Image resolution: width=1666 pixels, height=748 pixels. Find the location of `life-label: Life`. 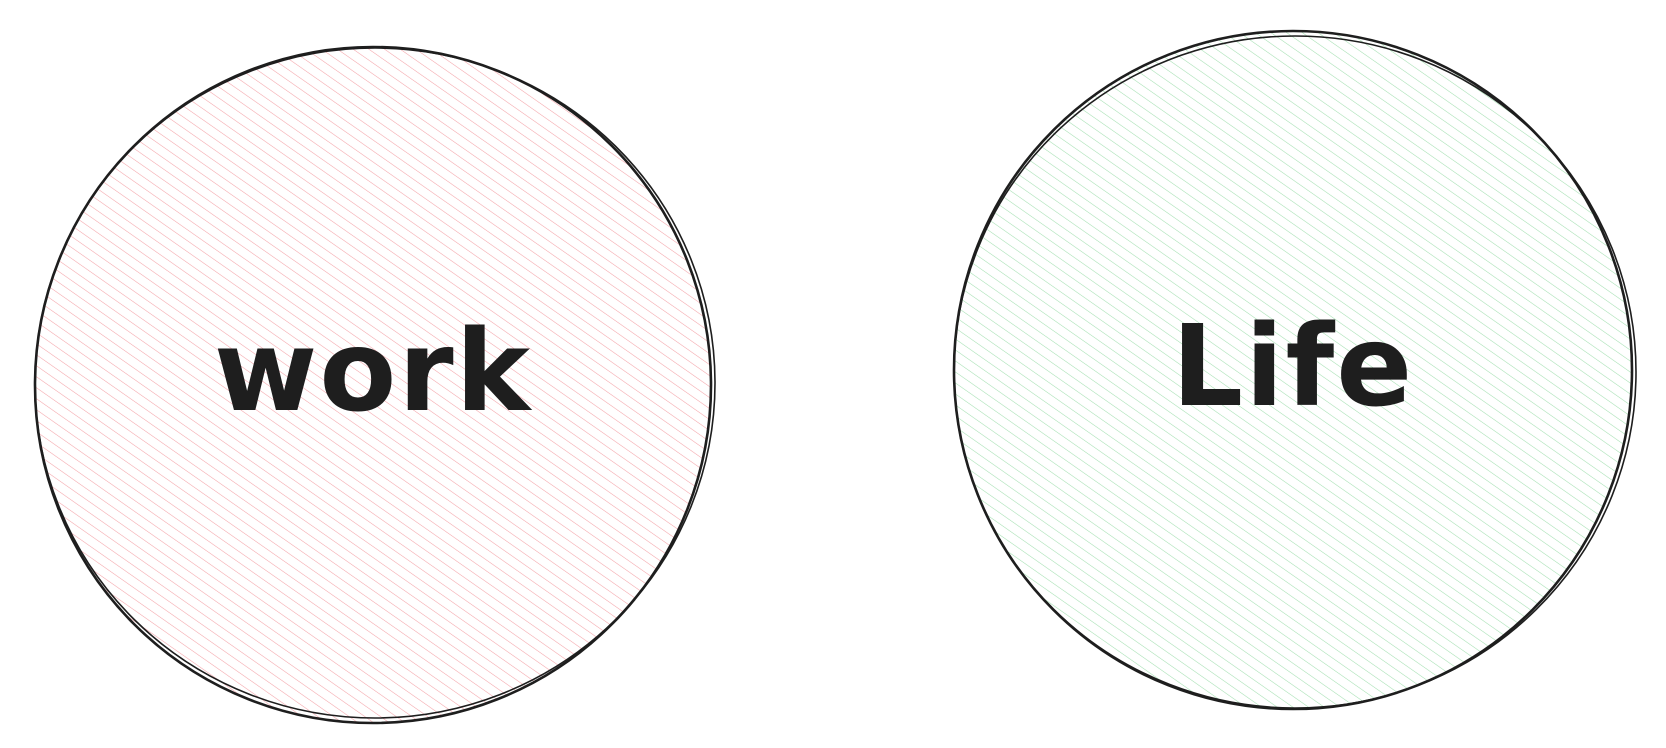

life-label: Life is located at coordinates (1293, 367).